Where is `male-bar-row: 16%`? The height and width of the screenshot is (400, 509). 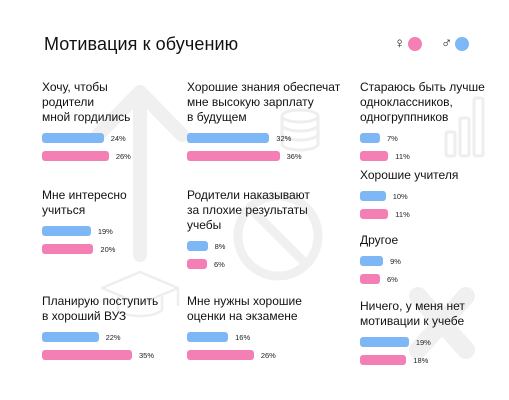 male-bar-row: 16% is located at coordinates (244, 337).